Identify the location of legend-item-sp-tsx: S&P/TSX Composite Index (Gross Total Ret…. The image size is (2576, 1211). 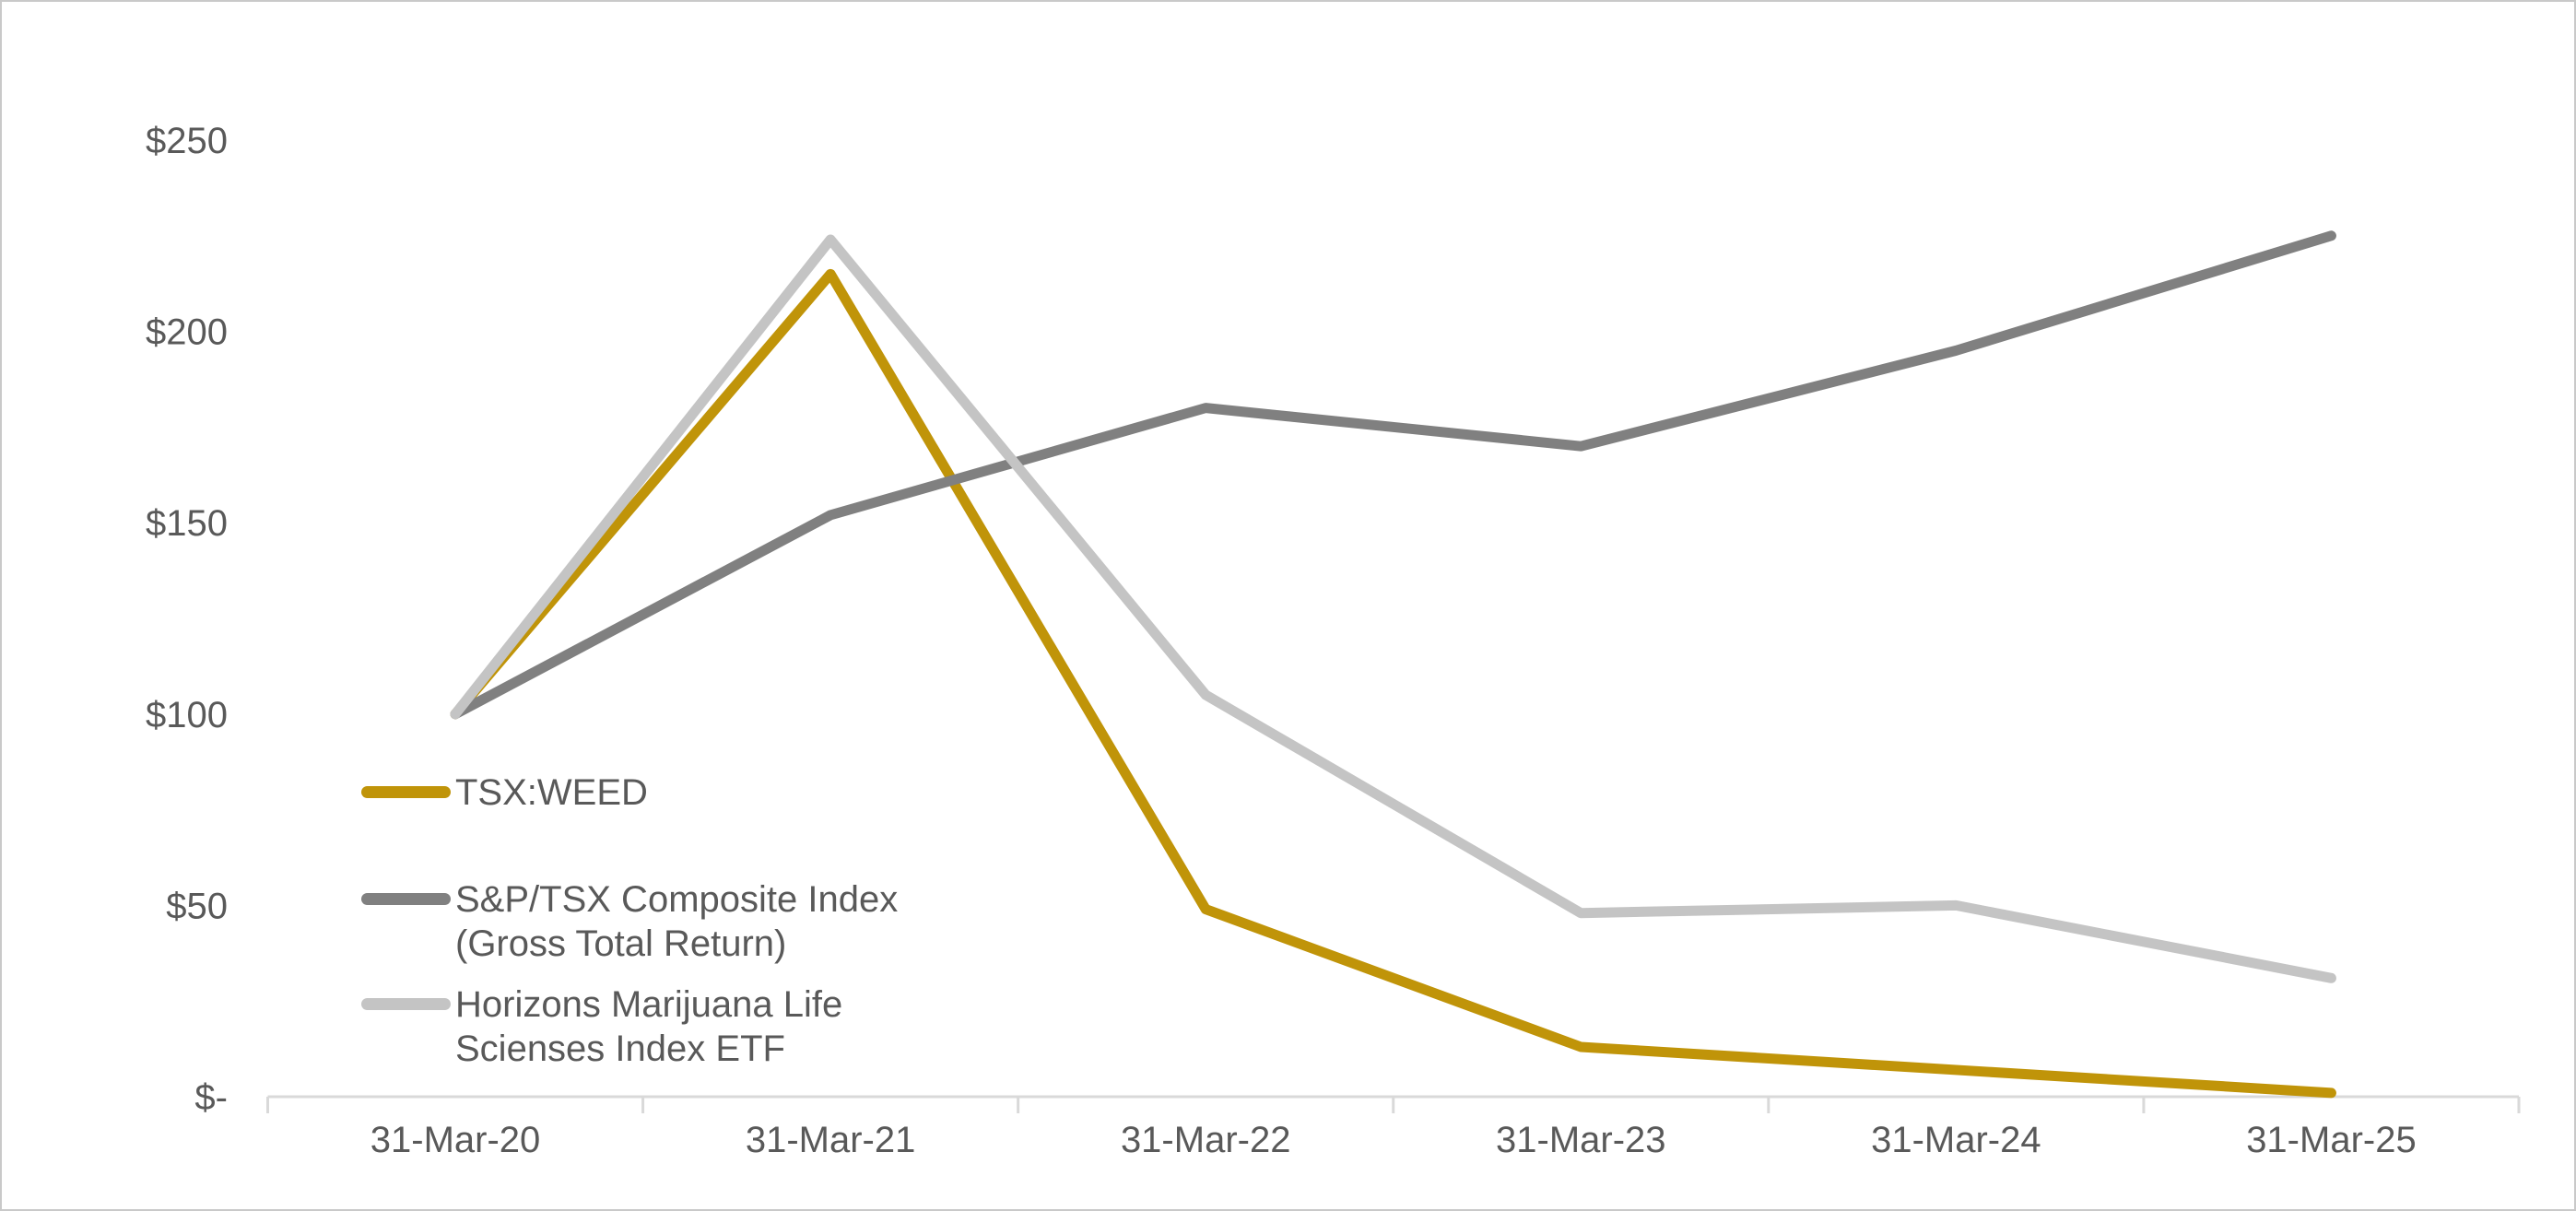
(629, 922).